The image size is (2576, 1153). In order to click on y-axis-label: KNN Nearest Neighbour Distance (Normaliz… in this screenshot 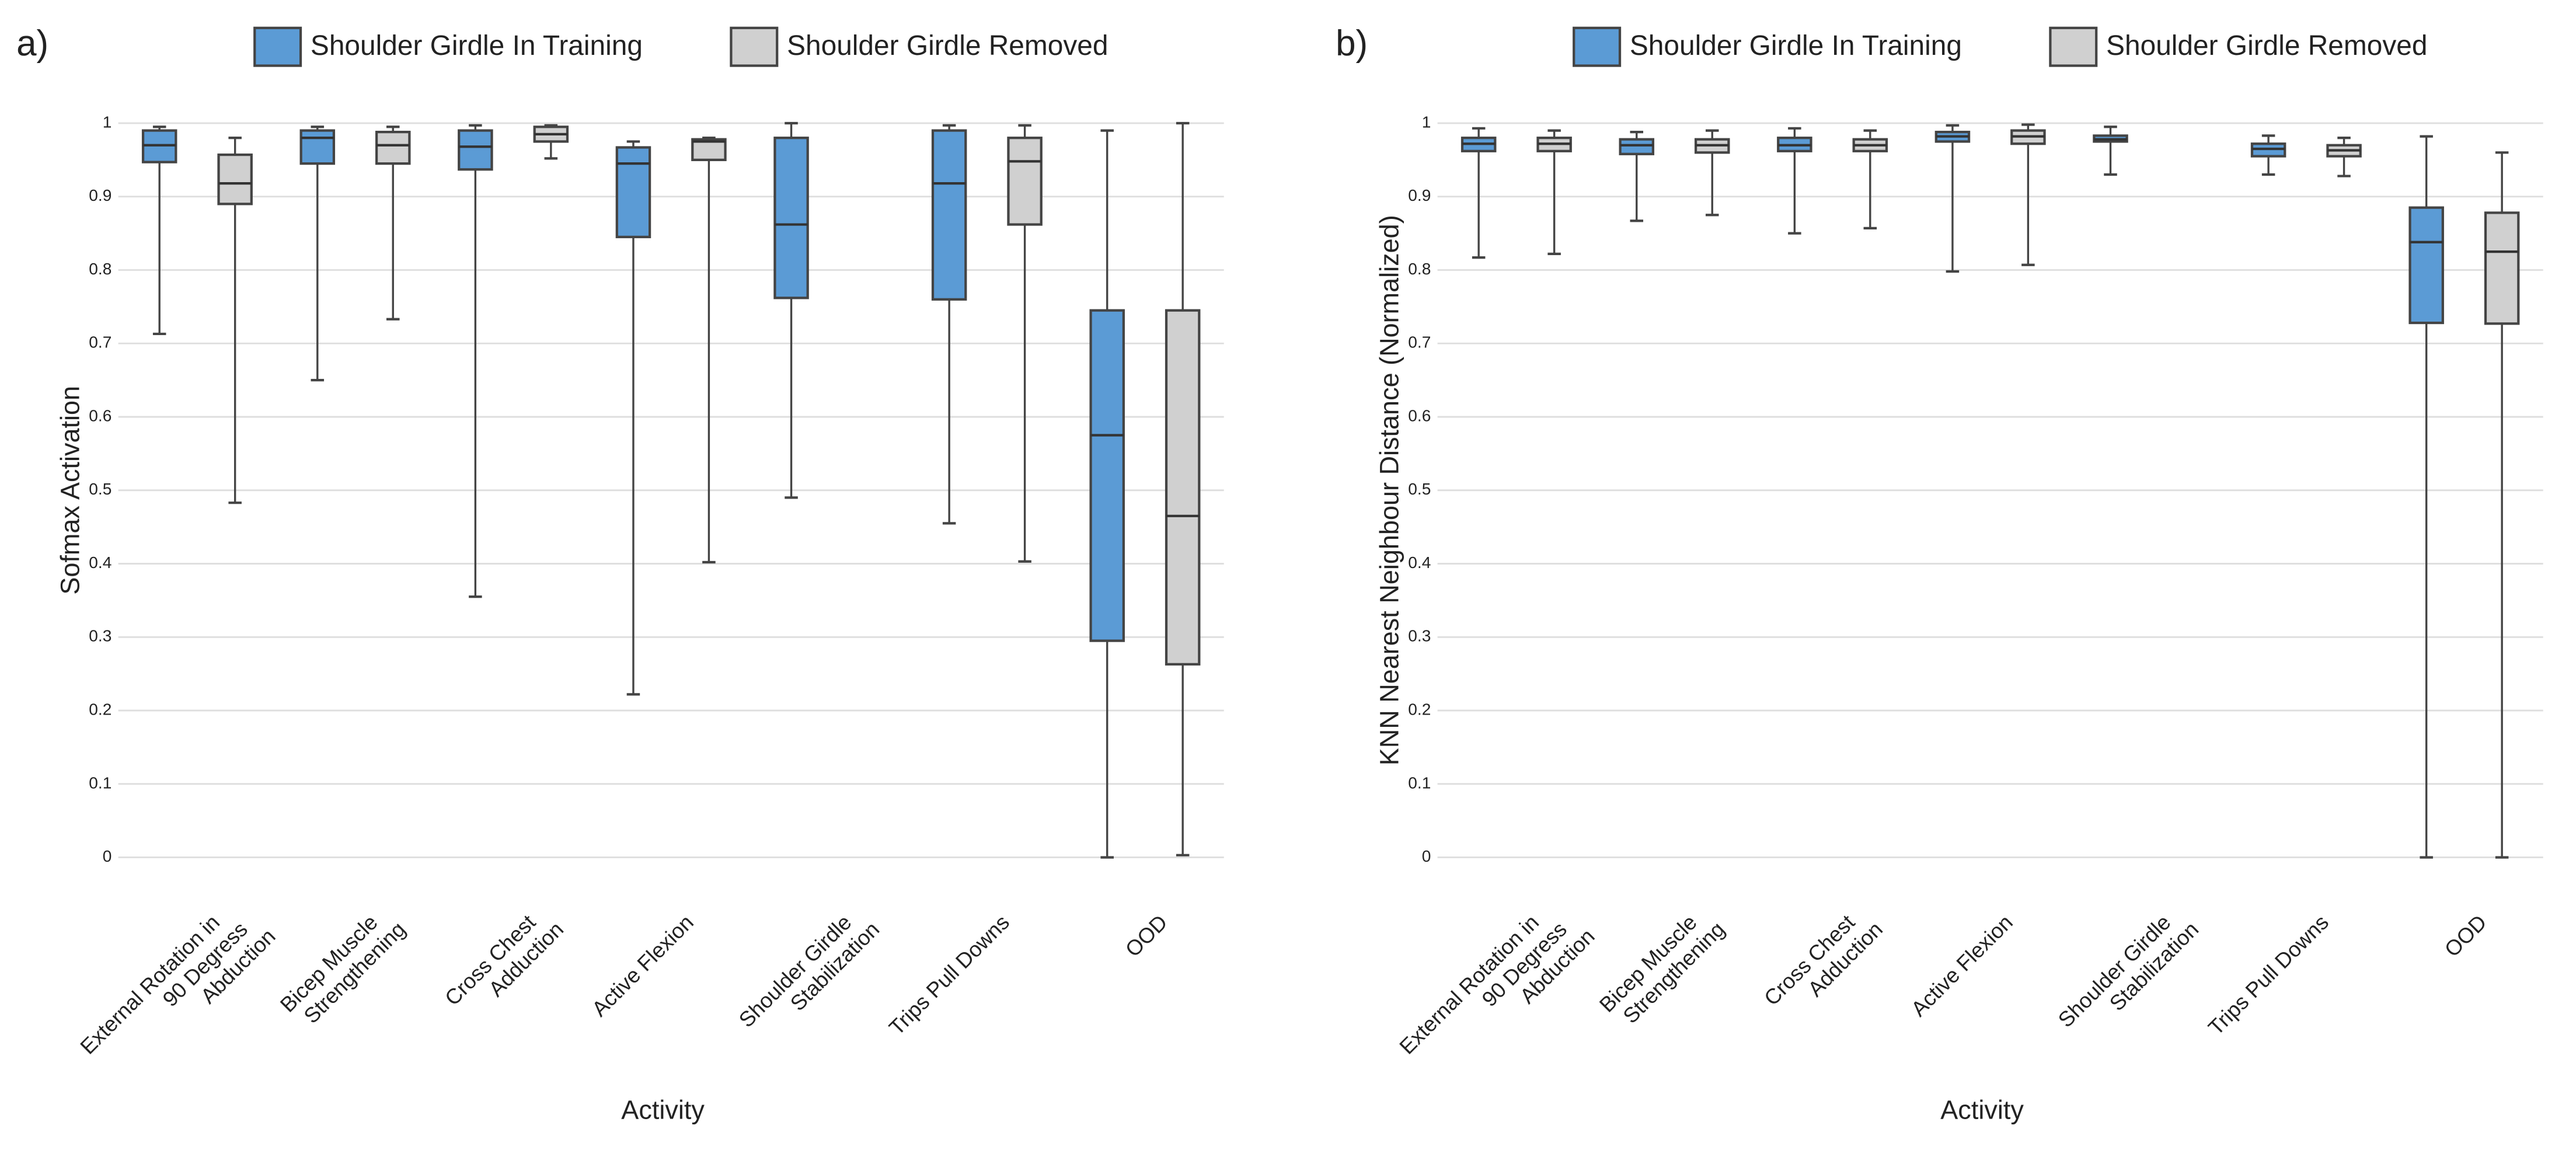, I will do `click(1390, 490)`.